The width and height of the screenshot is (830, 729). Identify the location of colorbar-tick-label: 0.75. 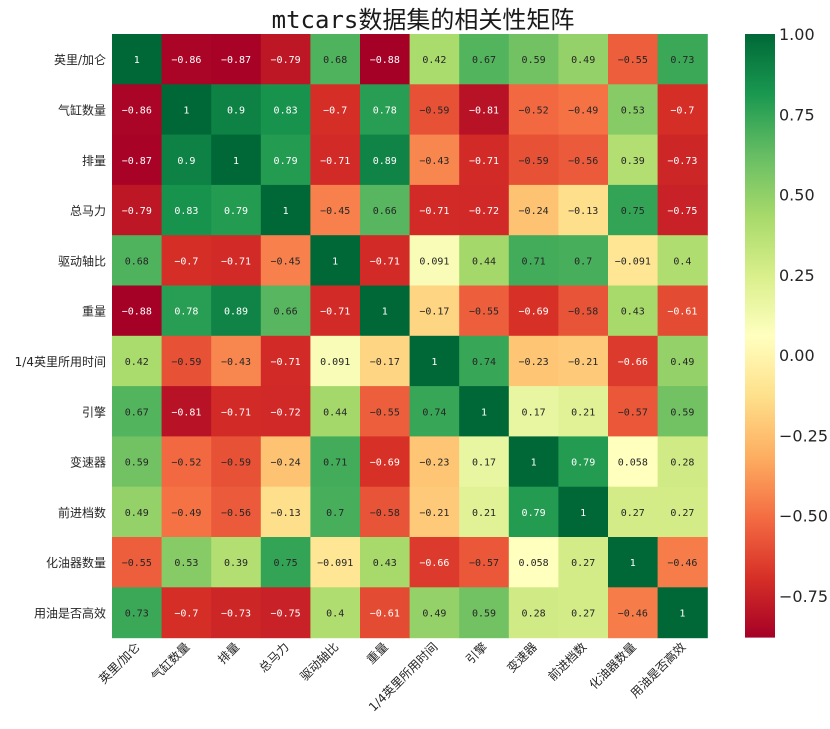
(797, 114).